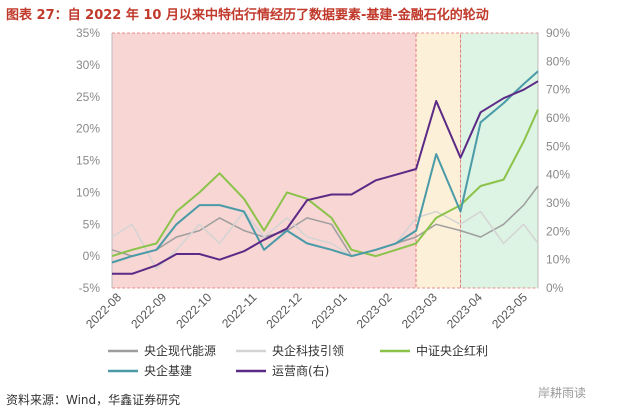  I want to click on left-tick-label: 10%, so click(88, 192).